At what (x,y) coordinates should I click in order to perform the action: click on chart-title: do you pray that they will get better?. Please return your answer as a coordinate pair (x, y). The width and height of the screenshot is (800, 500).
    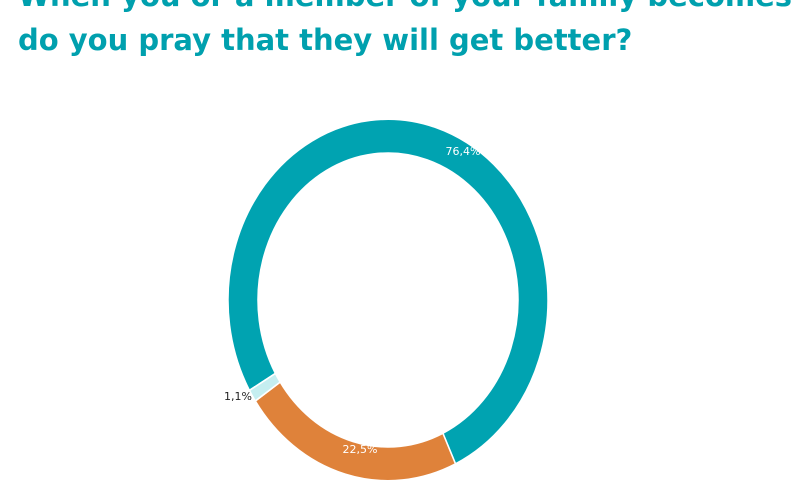
    Looking at the image, I should click on (325, 40).